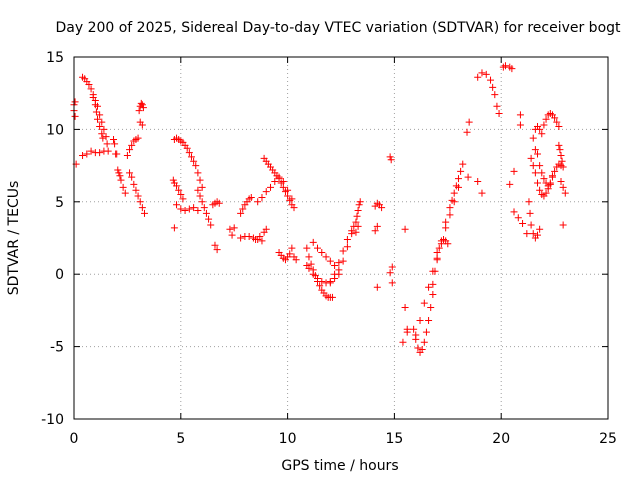  What do you see at coordinates (180, 439) in the screenshot?
I see `x-tick-label: 5` at bounding box center [180, 439].